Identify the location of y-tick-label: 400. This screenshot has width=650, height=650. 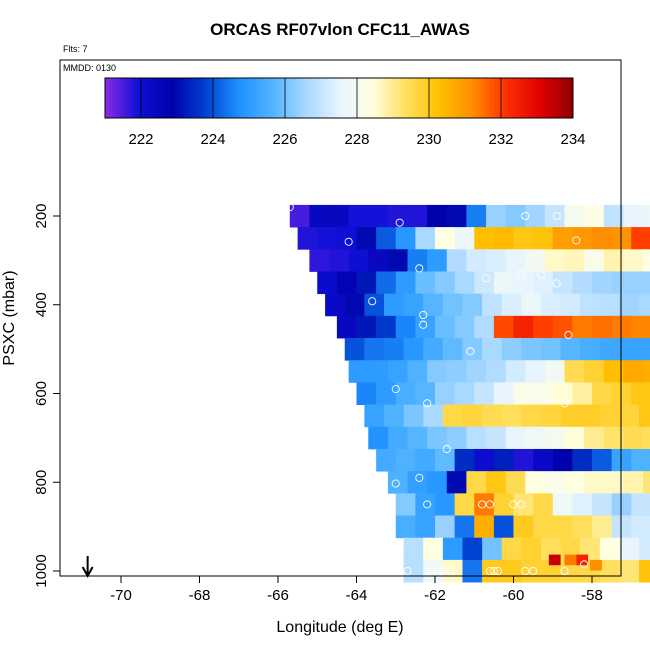
(41, 304).